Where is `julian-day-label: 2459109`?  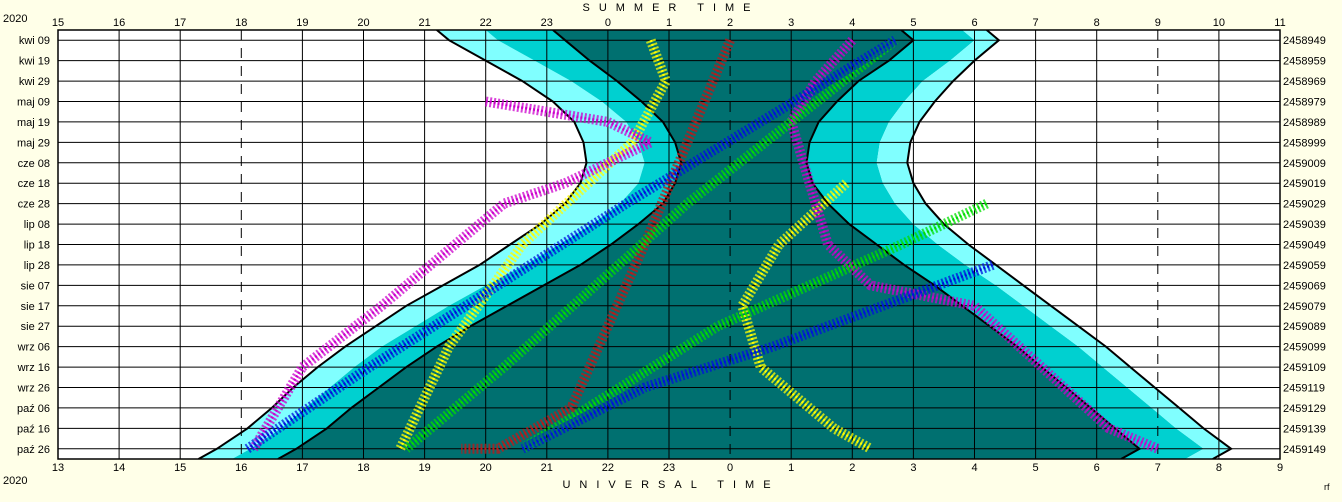 julian-day-label: 2459109 is located at coordinates (1304, 368).